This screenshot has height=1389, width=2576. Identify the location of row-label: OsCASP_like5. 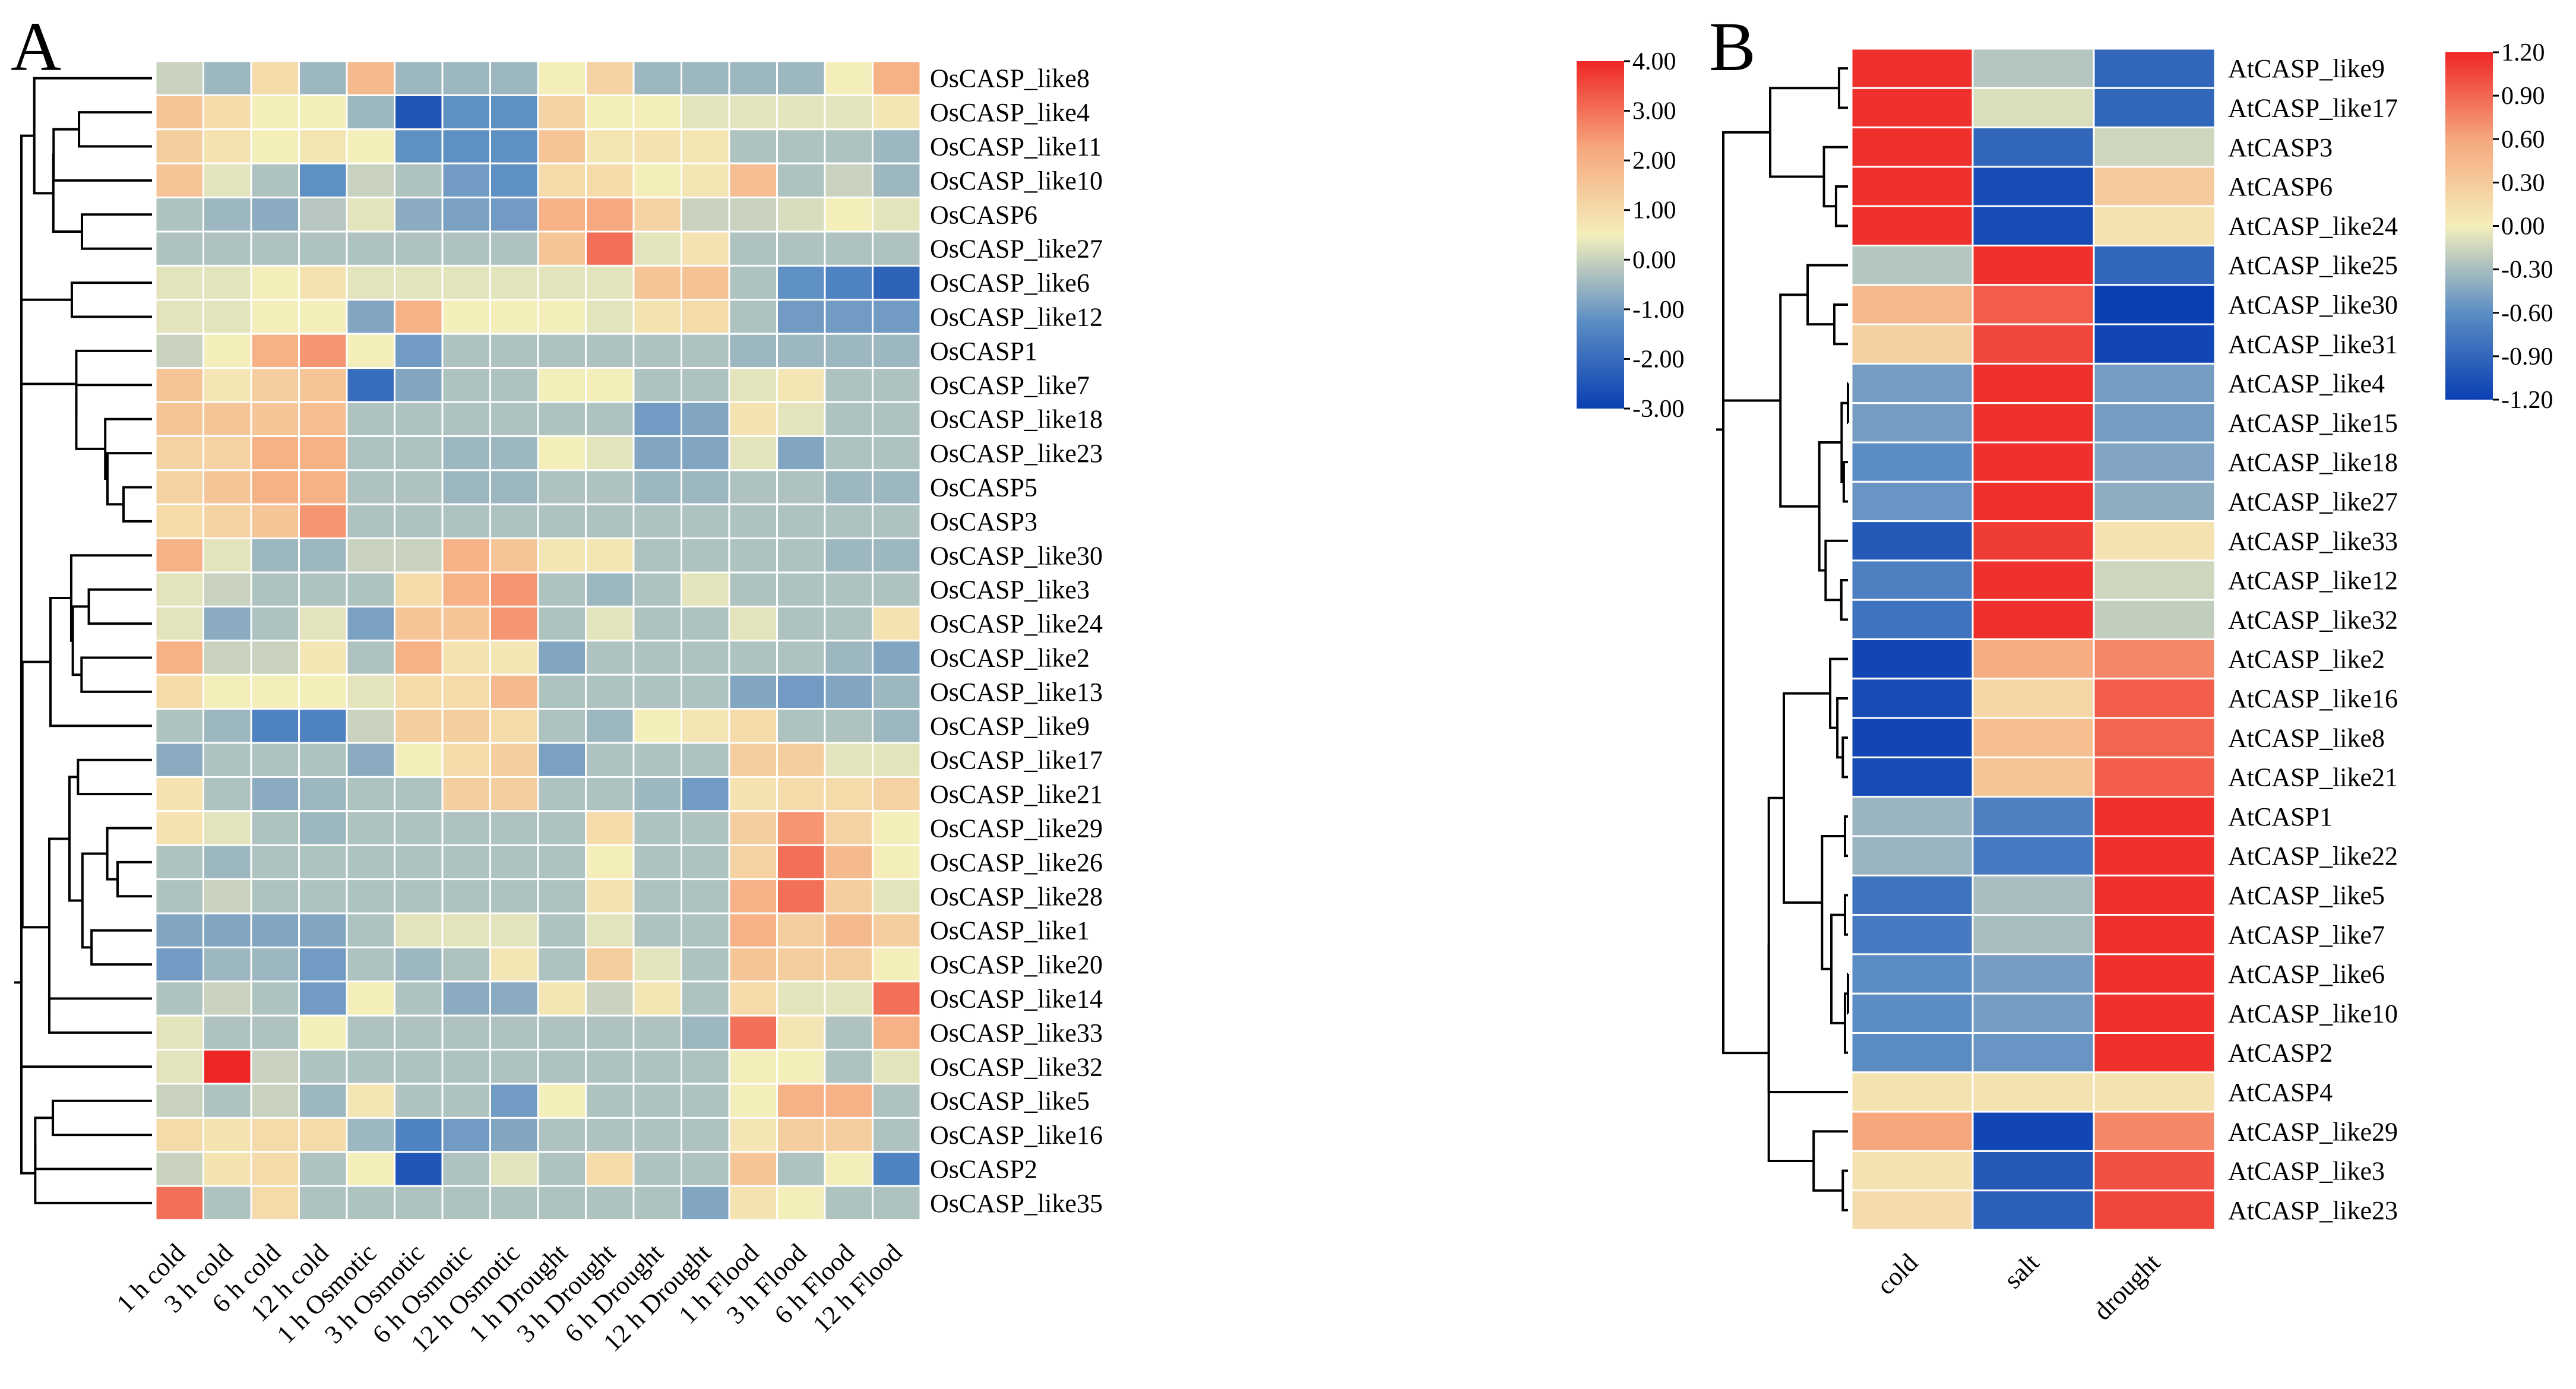
(1010, 1101).